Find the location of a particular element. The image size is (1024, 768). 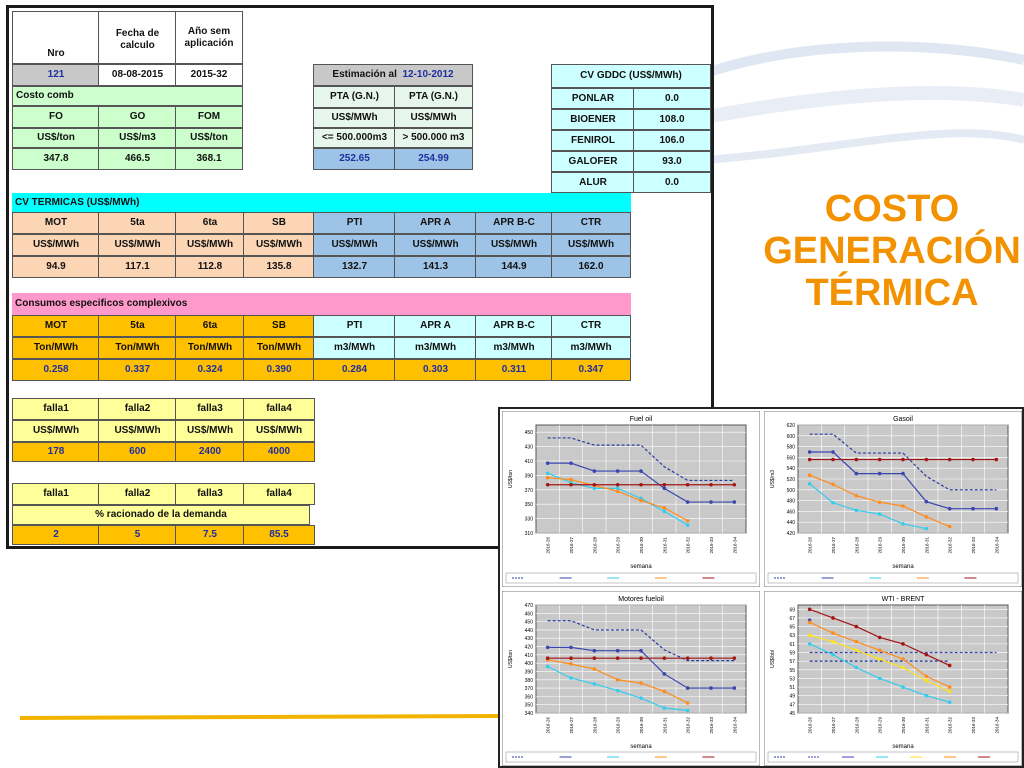

y-tick-label: 520 is located at coordinates (791, 480).